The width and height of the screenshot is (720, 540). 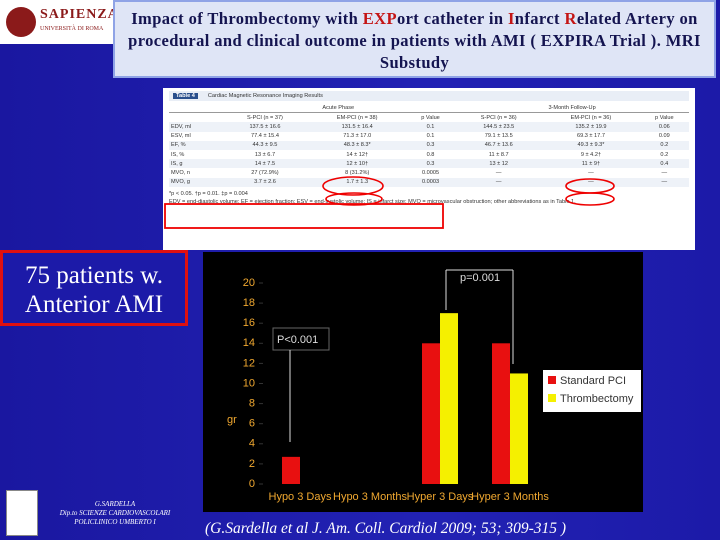 I want to click on table-highlights, so click(x=389, y=202).